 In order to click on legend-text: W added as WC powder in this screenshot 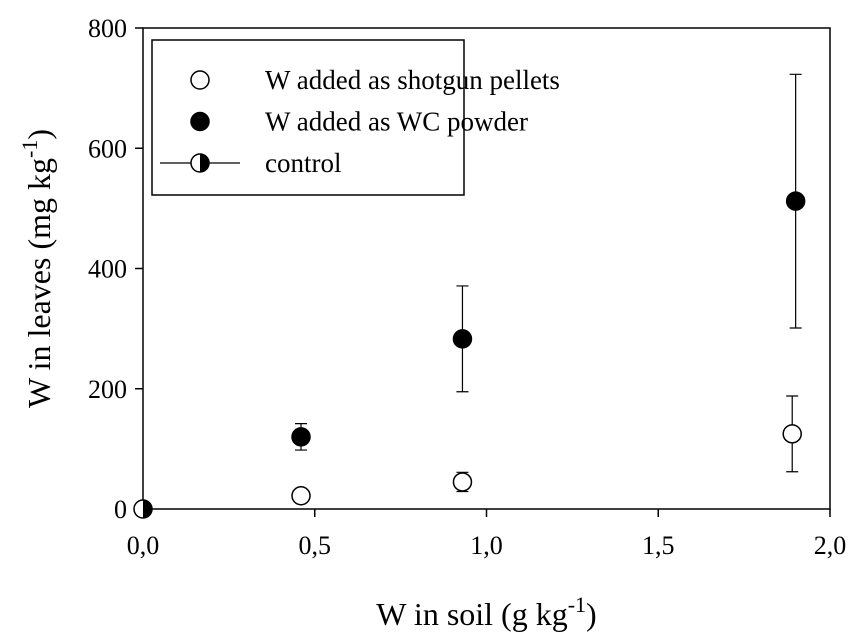, I will do `click(396, 122)`.